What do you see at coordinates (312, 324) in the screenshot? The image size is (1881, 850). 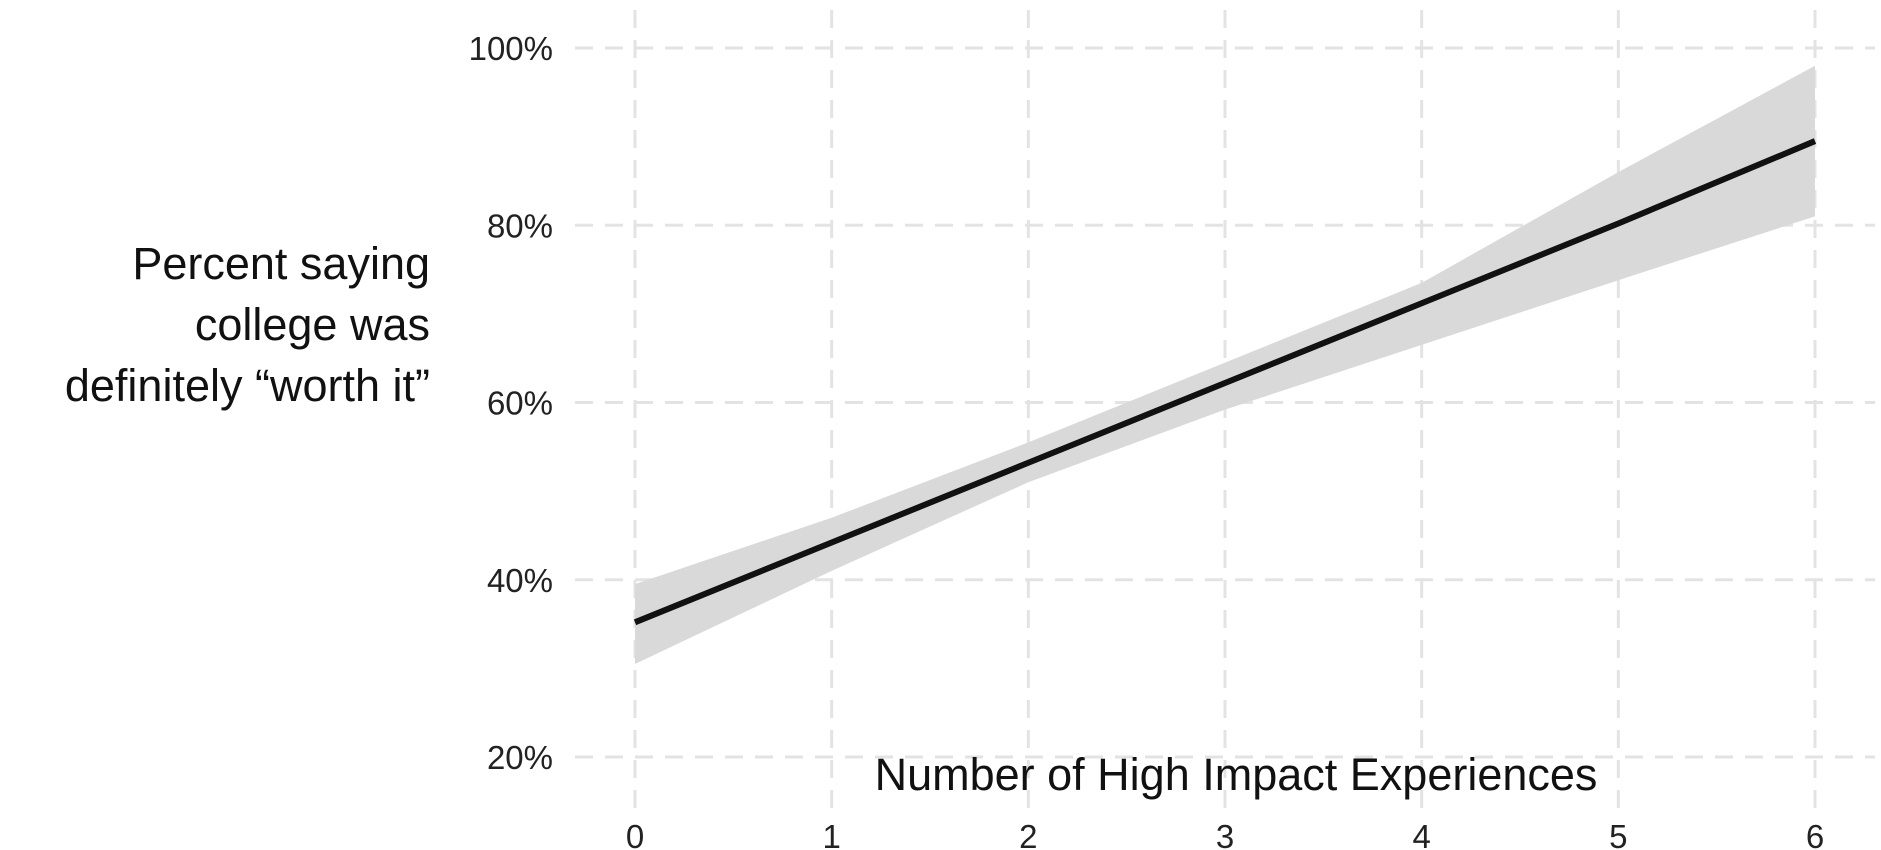 I see `y-axis-title-line-2: college was` at bounding box center [312, 324].